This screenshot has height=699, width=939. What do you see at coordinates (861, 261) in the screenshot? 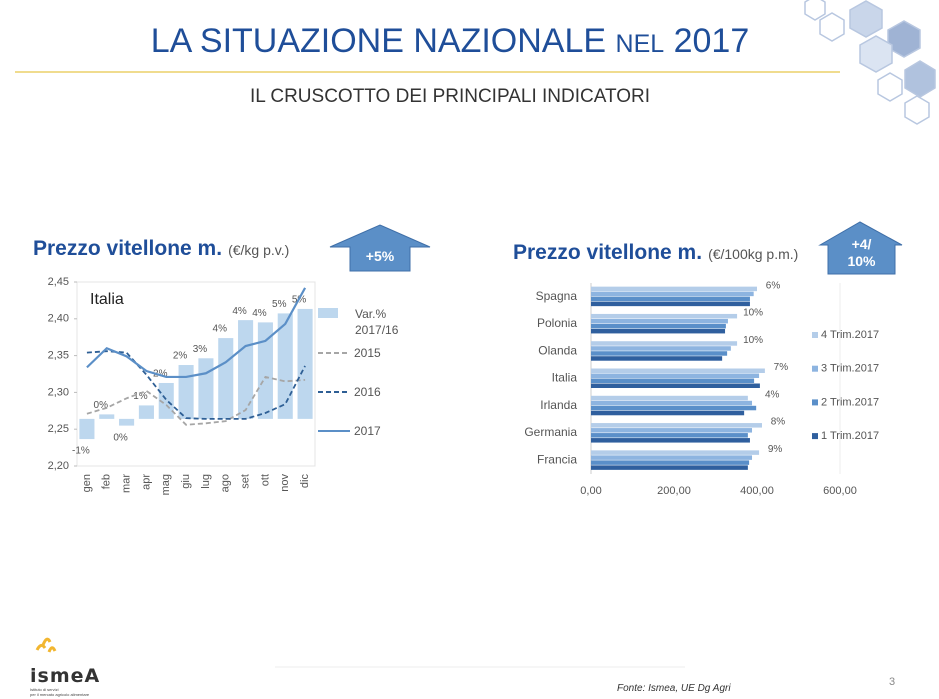
I see `badge-text: 10%` at bounding box center [861, 261].